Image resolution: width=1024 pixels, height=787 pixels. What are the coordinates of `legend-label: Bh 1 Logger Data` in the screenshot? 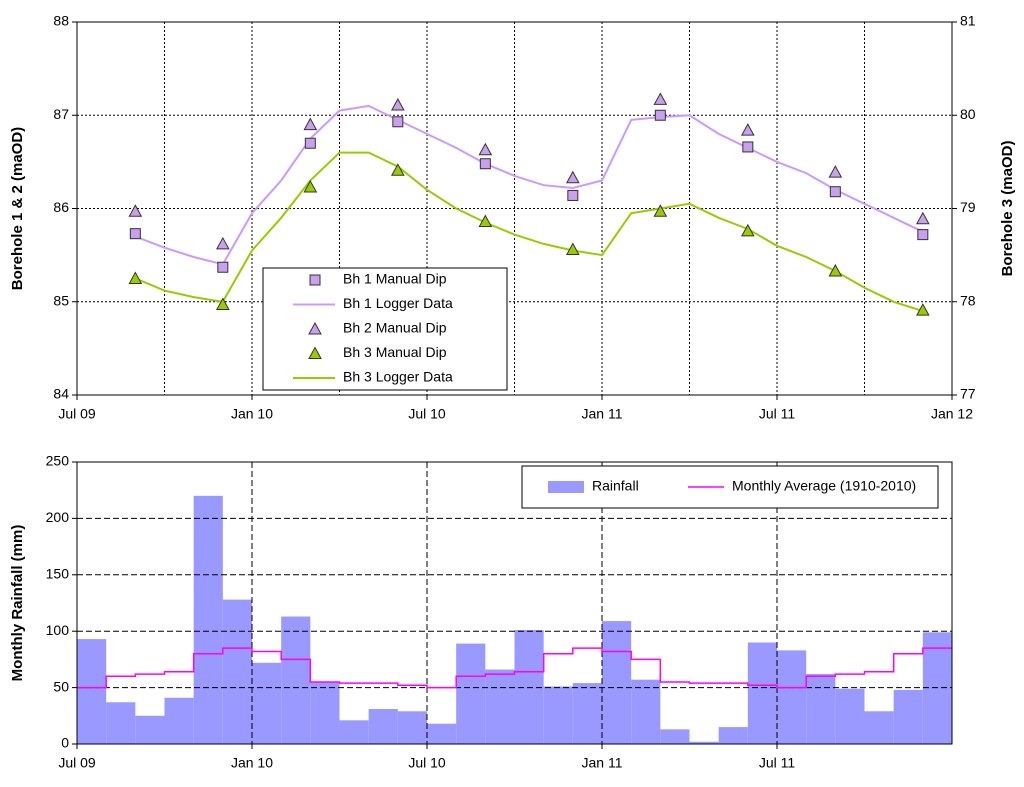 It's located at (398, 303).